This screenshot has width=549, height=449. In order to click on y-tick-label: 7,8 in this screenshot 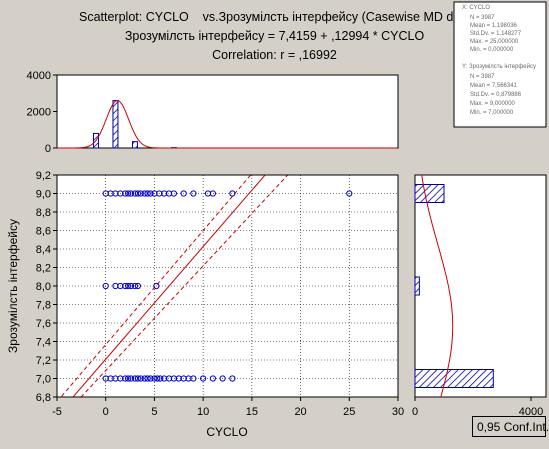, I will do `click(43, 306)`.